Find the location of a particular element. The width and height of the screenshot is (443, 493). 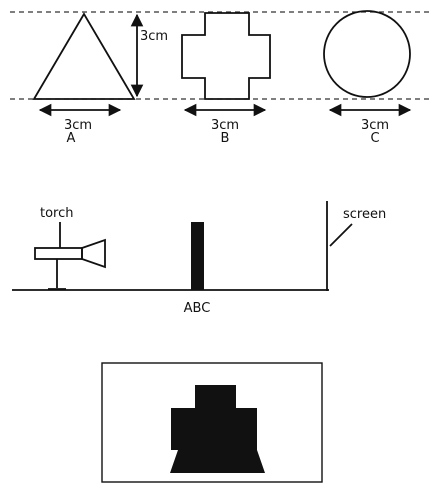

torch-label: torch is located at coordinates (57, 213).